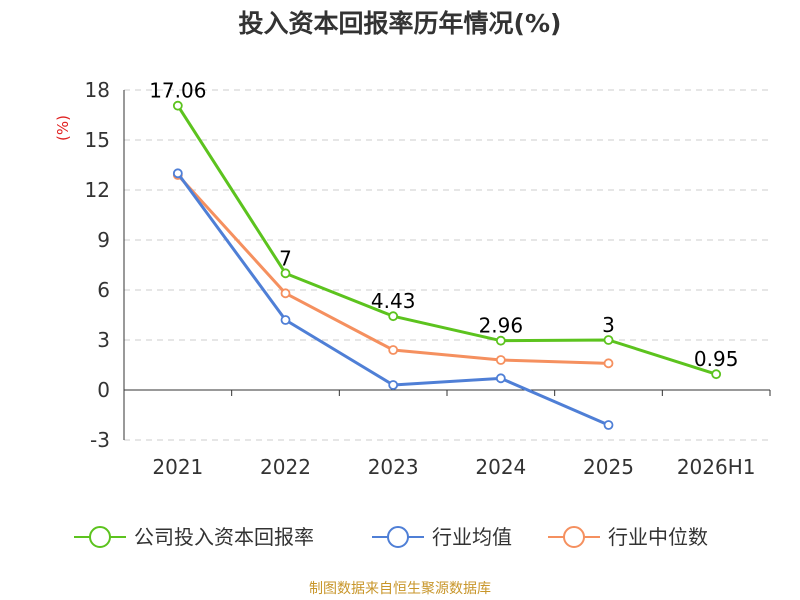 Image resolution: width=800 pixels, height=600 pixels. I want to click on legend-label: 行业均值, so click(472, 537).